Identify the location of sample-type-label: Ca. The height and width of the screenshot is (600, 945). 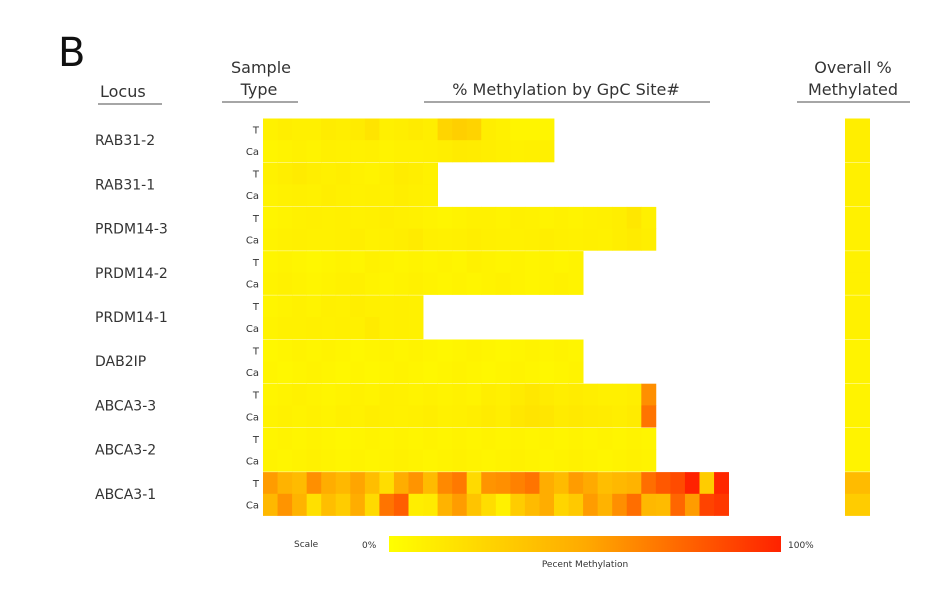
(252, 417).